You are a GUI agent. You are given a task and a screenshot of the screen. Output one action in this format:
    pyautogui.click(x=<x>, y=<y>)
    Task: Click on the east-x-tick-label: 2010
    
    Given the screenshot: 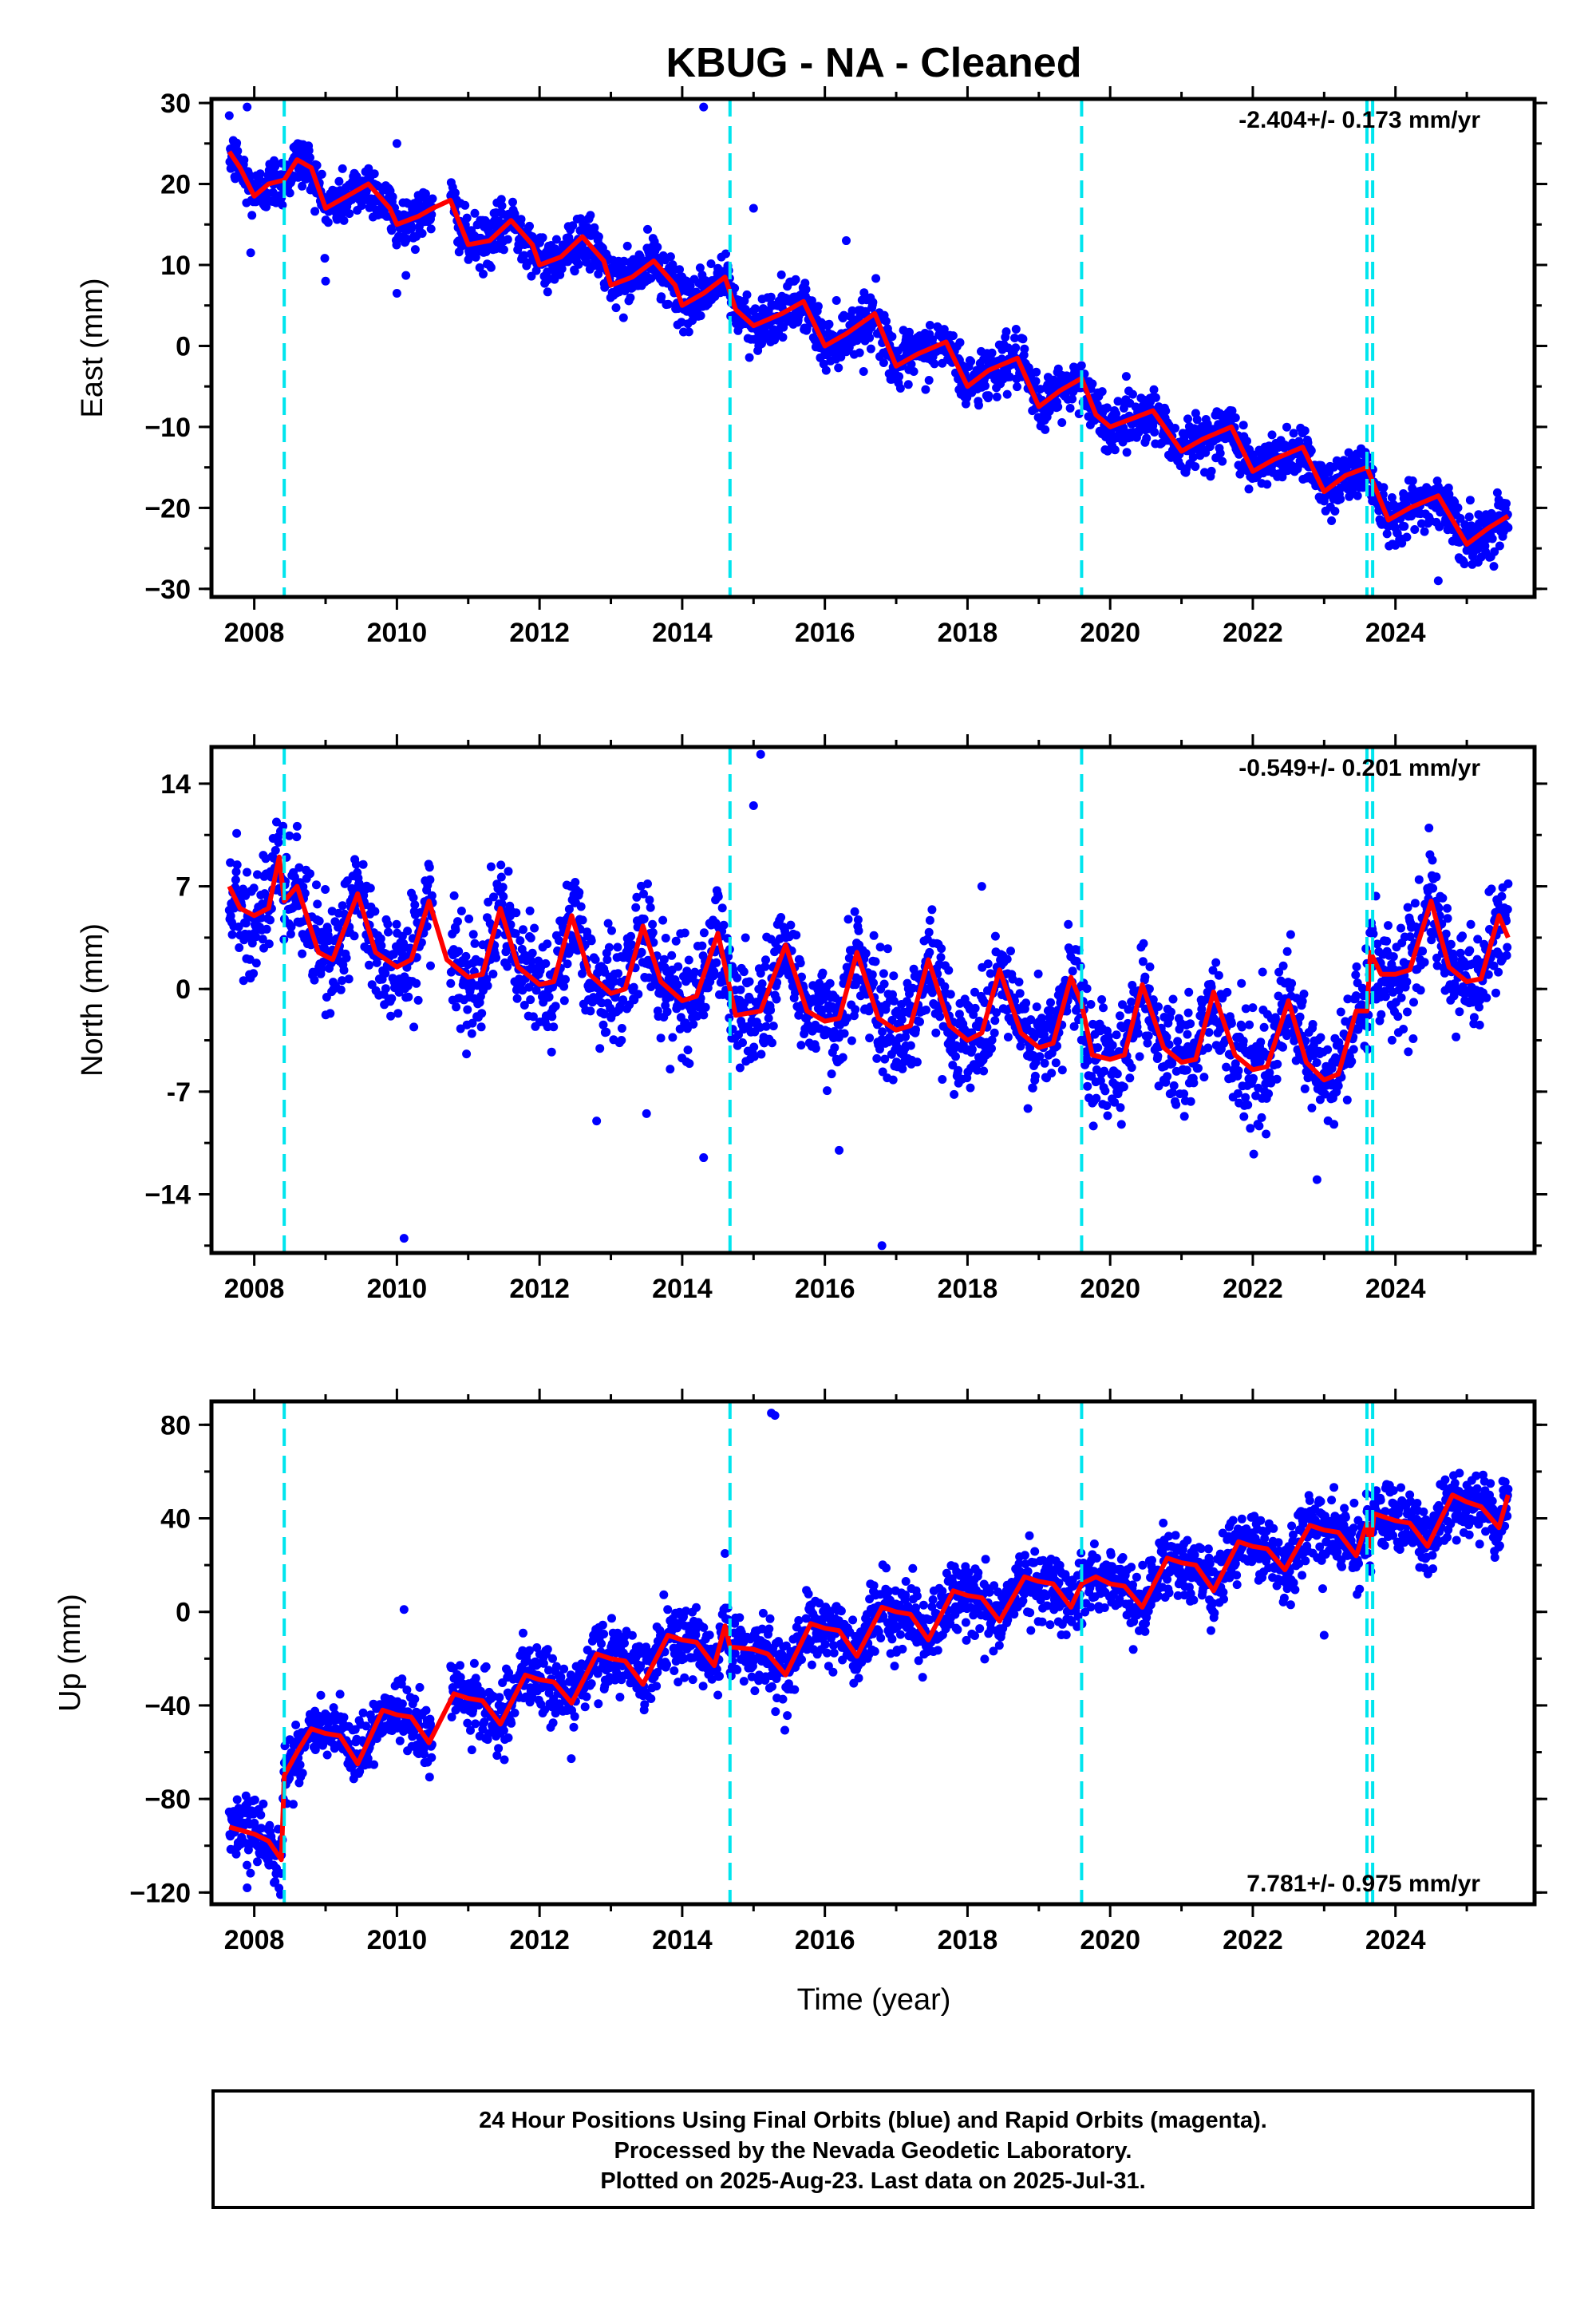 What is the action you would take?
    pyautogui.click(x=397, y=633)
    